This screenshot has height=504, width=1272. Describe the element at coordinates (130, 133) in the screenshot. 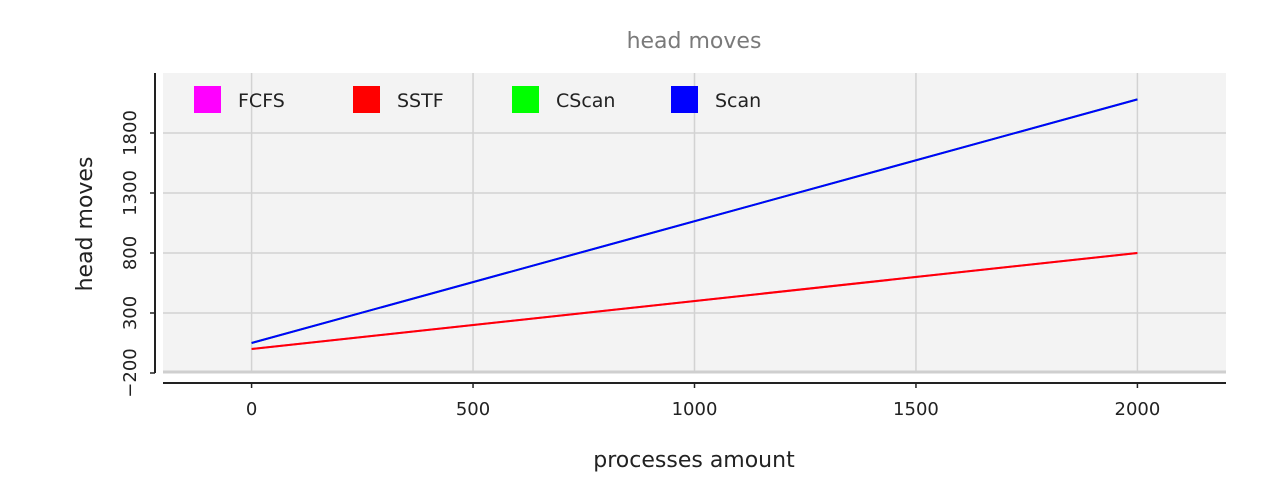

I see `y-tick-label: 1800` at that location.